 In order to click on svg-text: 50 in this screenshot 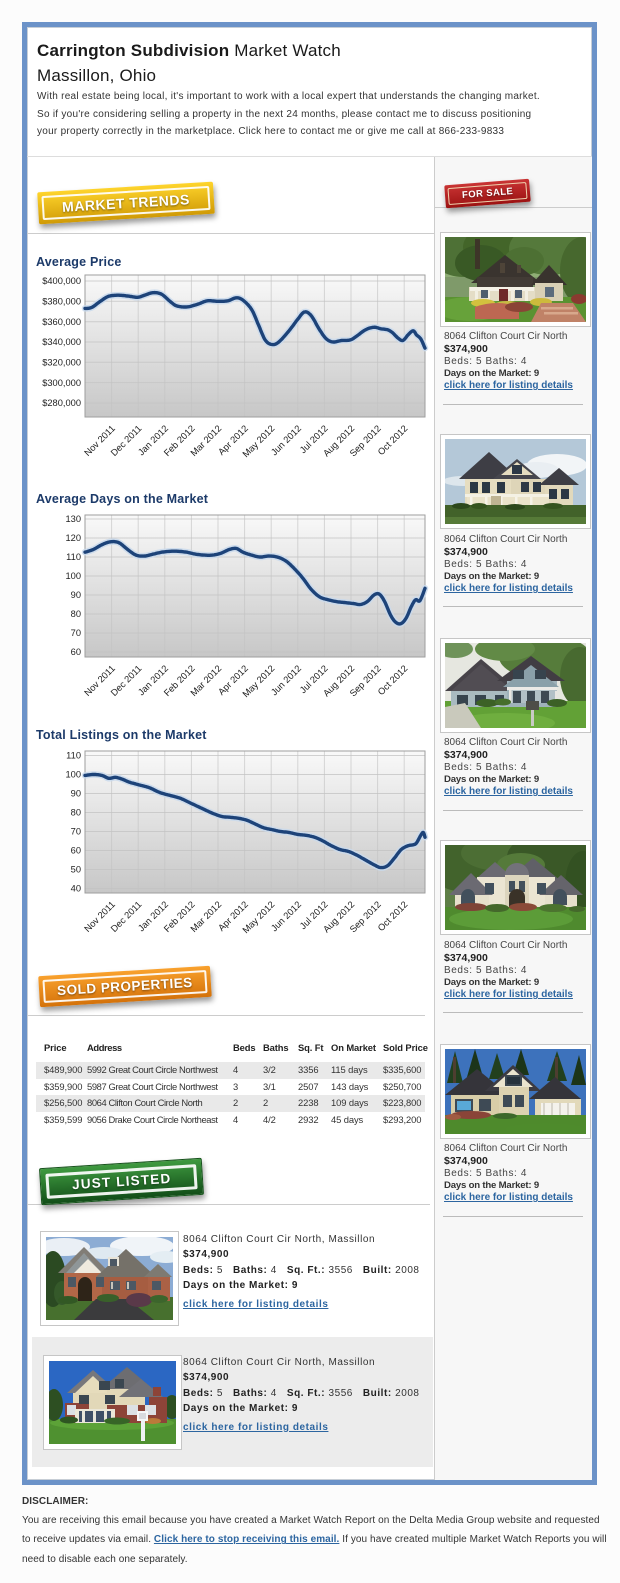, I will do `click(75, 870)`.